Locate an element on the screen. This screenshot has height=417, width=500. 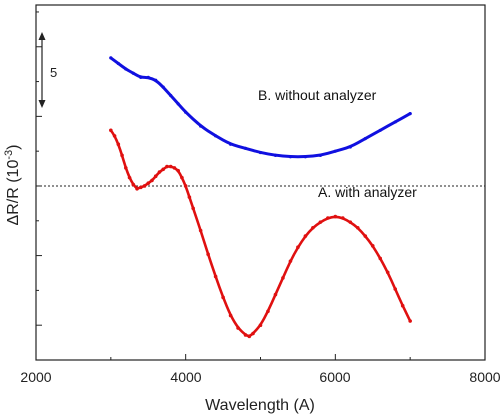
scale-bar-arrow-down is located at coordinates (42, 104).